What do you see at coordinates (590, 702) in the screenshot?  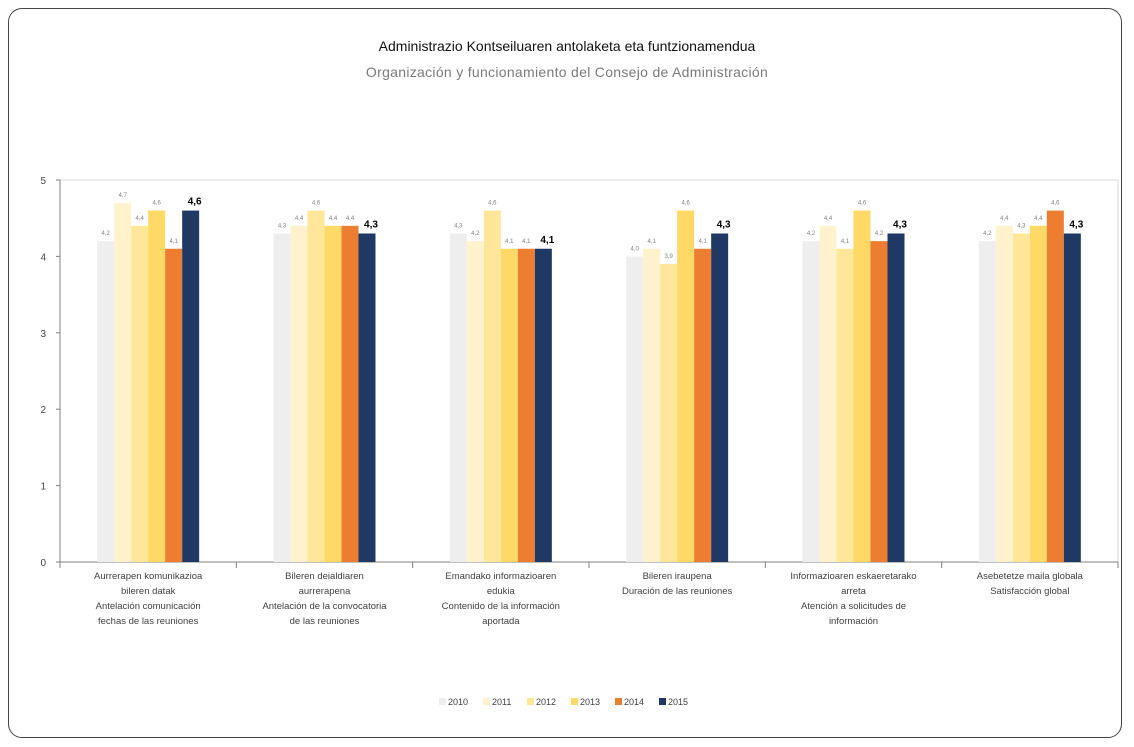 I see `legend-label: 2013` at bounding box center [590, 702].